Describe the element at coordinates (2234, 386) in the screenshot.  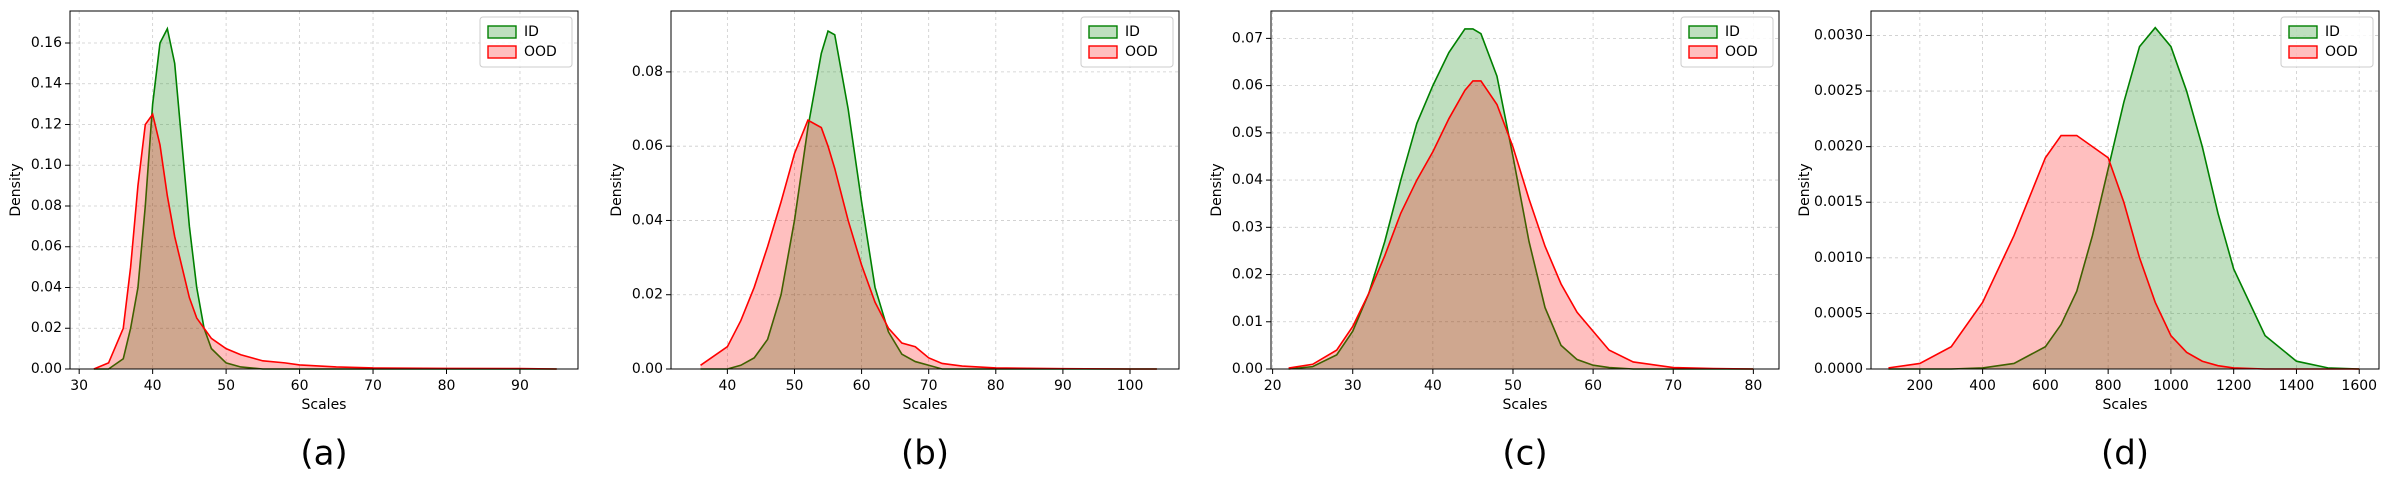
I see `x-tick-label: 1200` at that location.